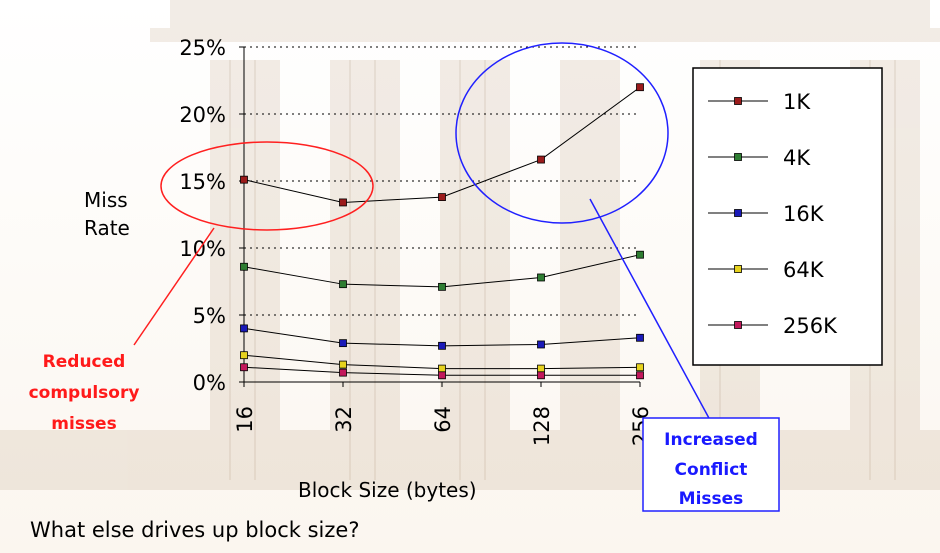 Image resolution: width=940 pixels, height=553 pixels. I want to click on compulsory-pointer-line, so click(174, 286).